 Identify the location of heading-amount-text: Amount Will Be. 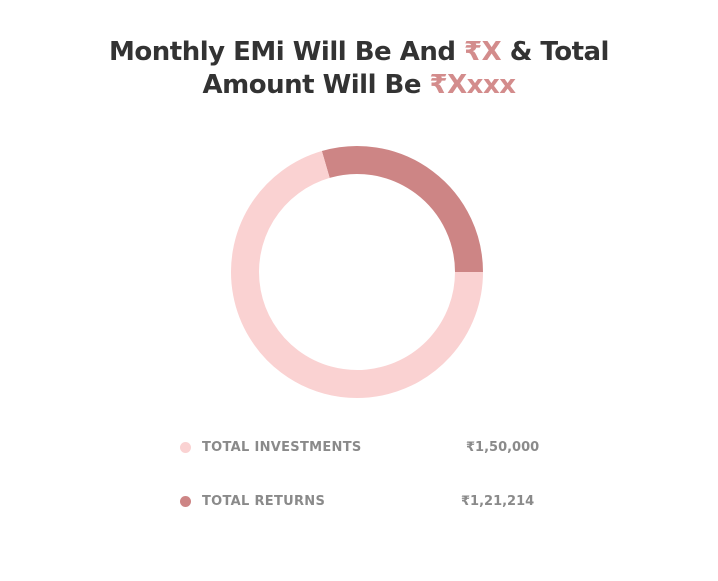
(316, 85).